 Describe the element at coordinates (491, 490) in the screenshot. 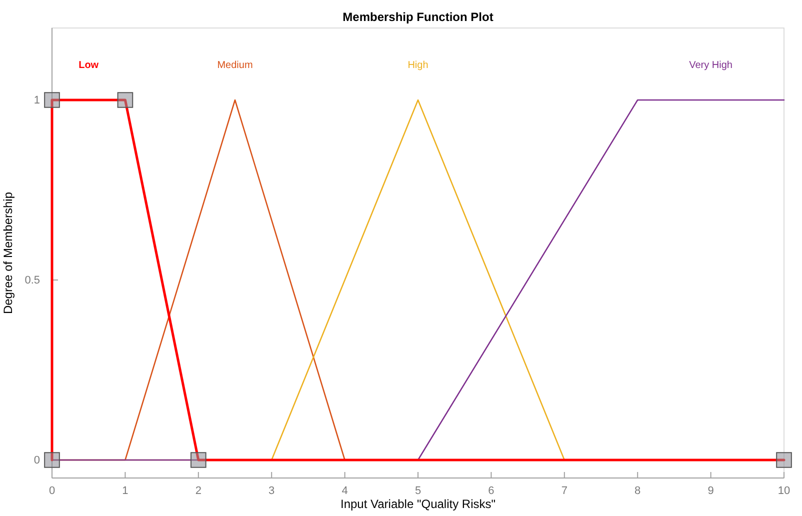

I see `x-tick-label: 6` at that location.